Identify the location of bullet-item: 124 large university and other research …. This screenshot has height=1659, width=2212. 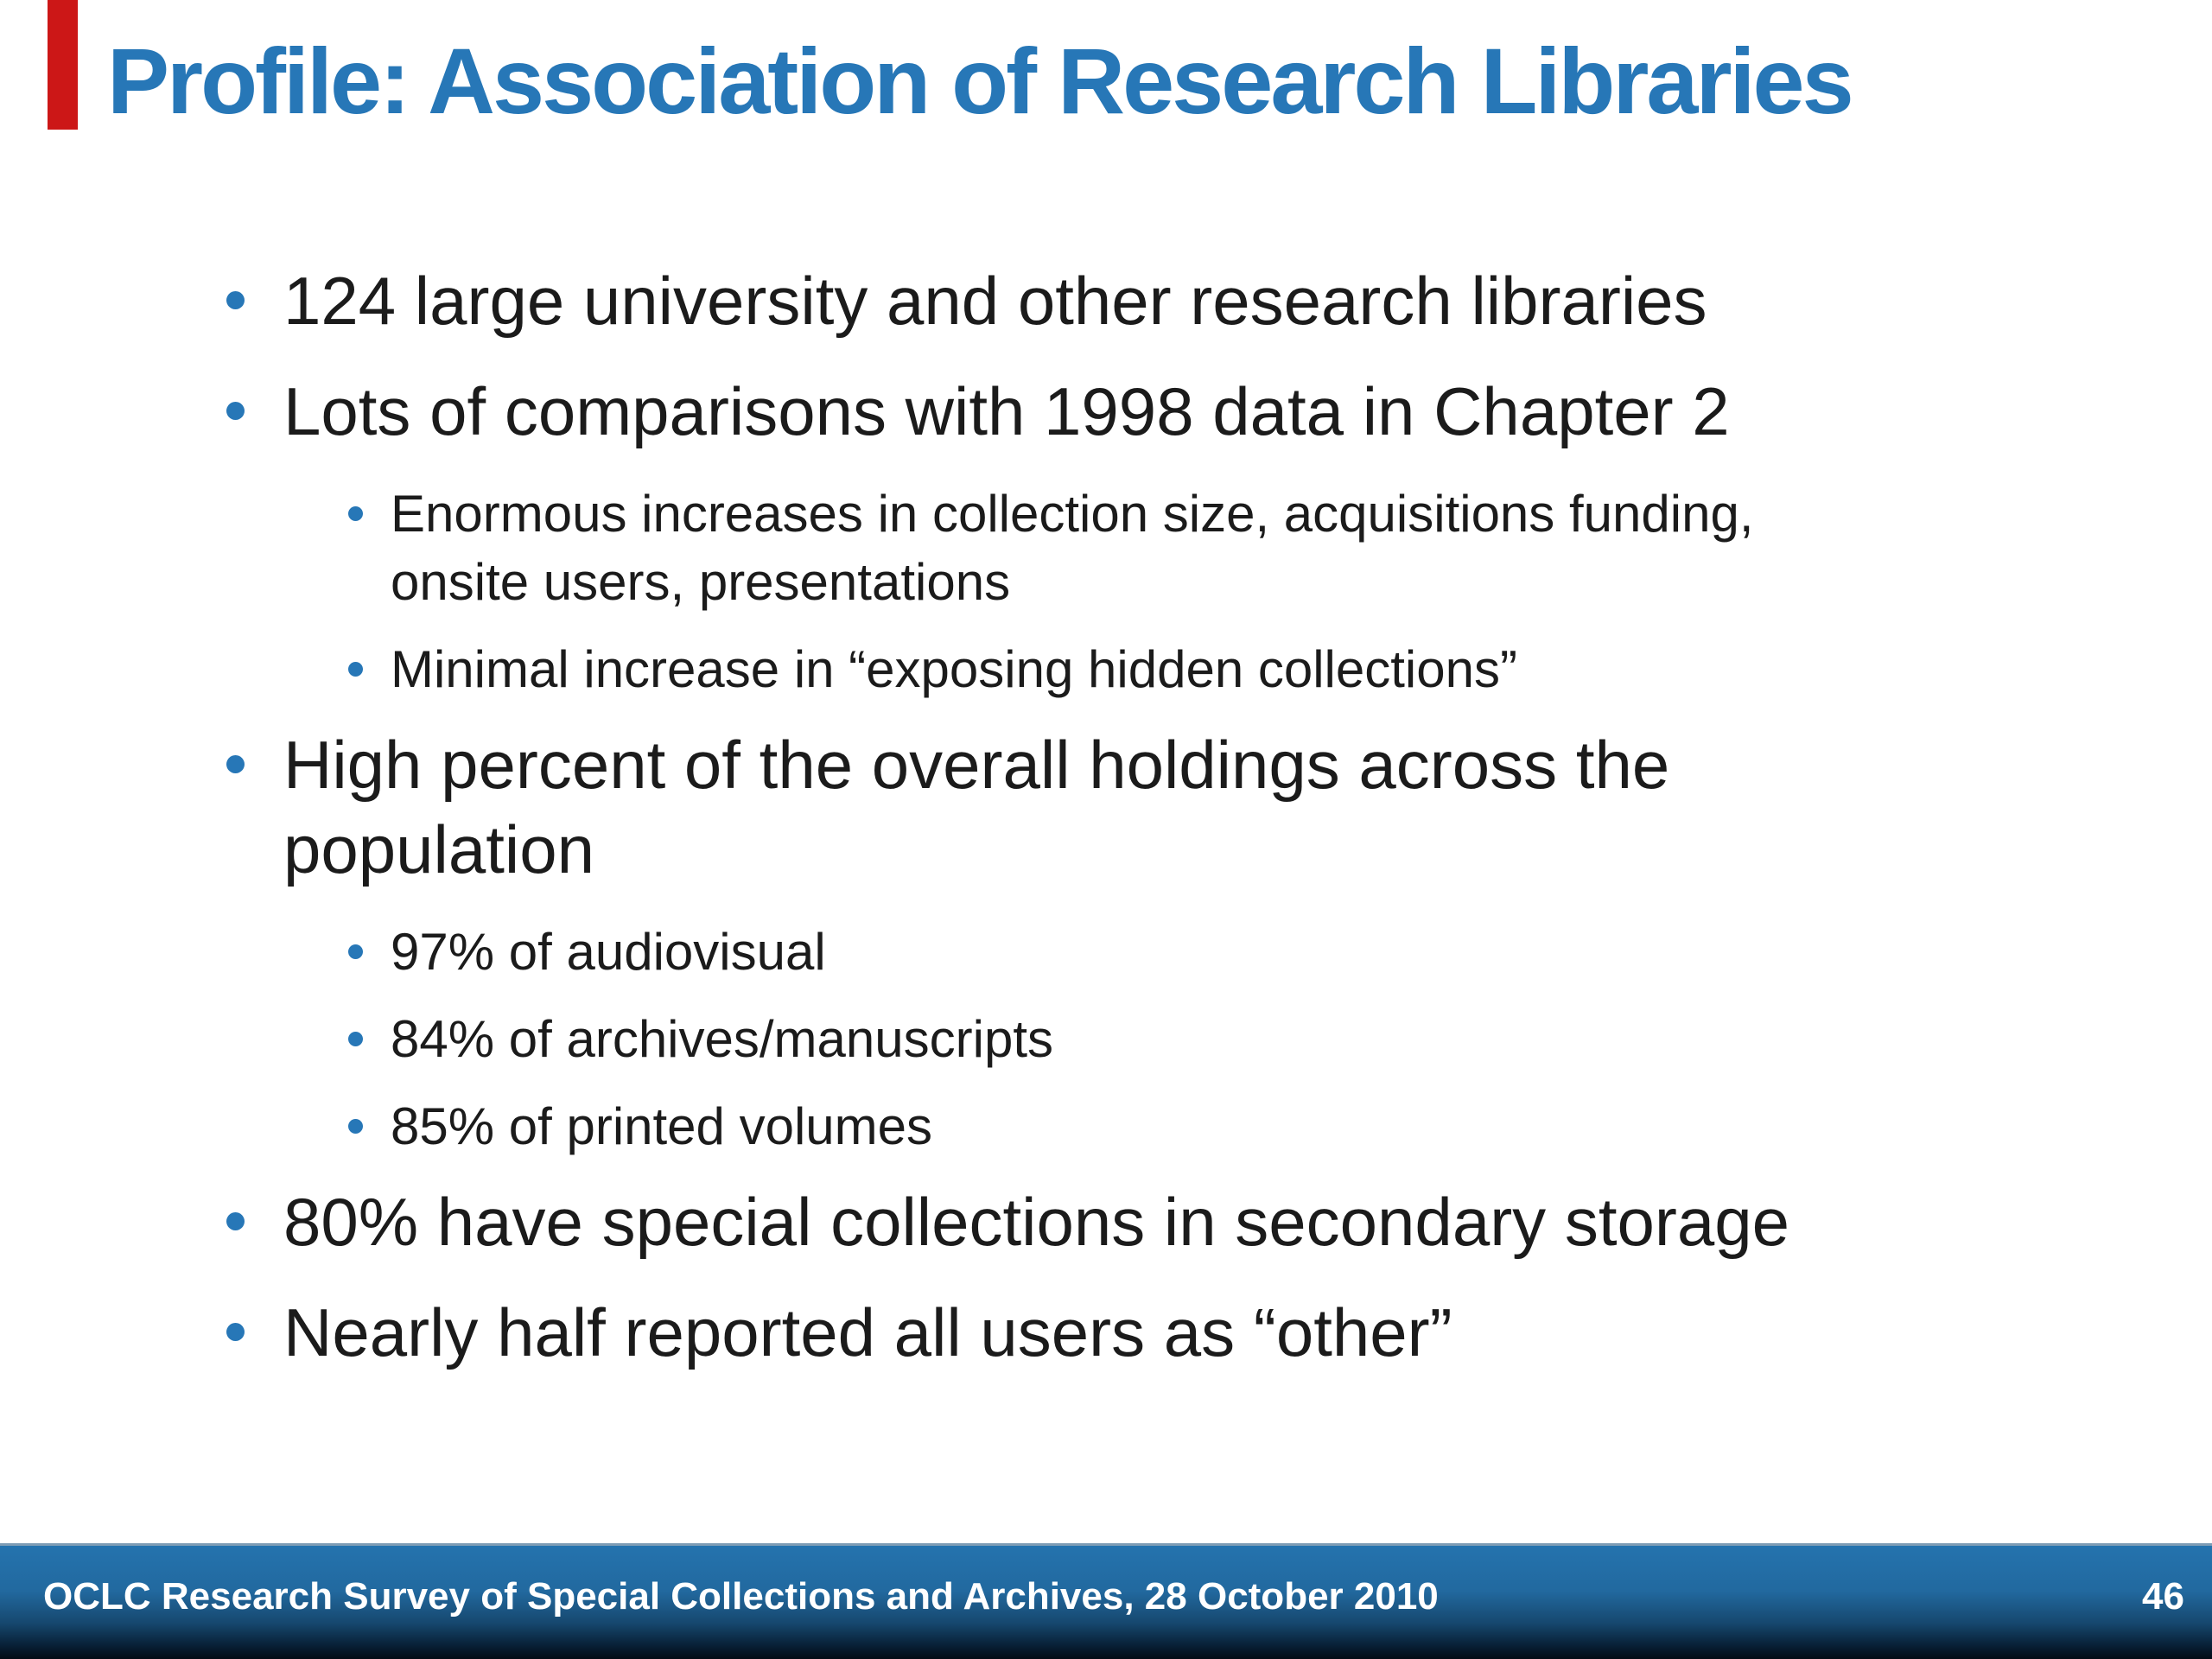
(1080, 300).